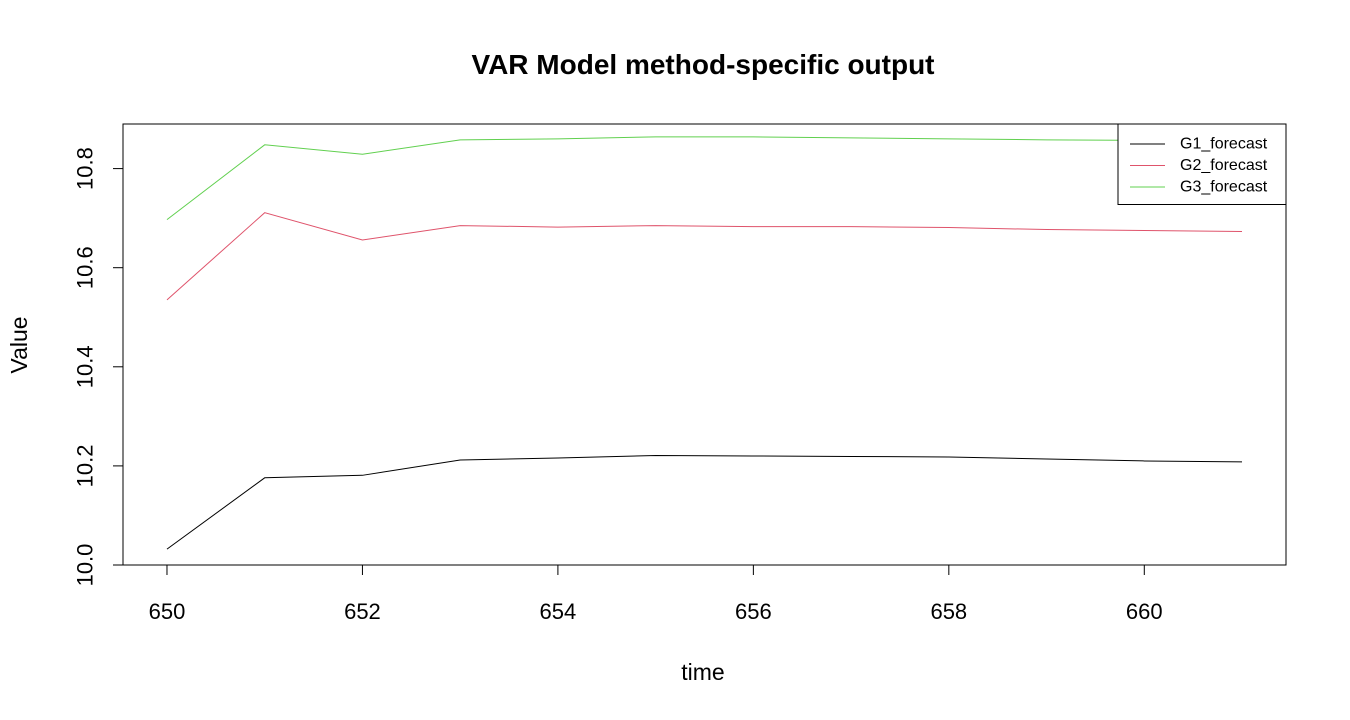  I want to click on y-axis-label: Value, so click(19, 344).